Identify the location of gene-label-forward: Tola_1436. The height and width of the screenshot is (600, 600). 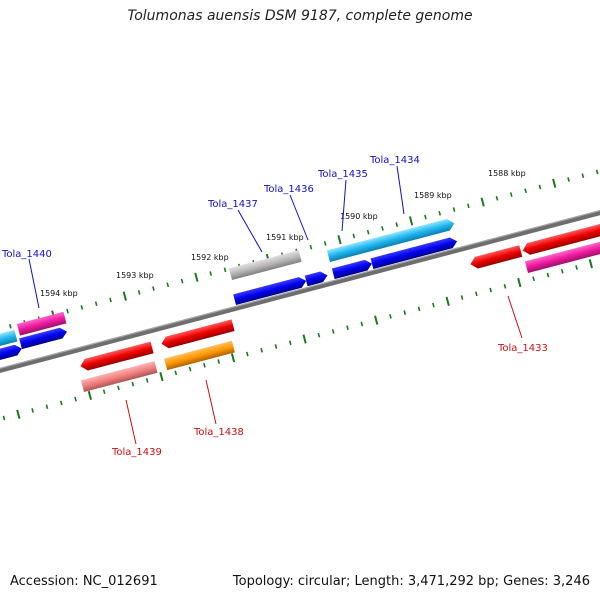
(288, 189).